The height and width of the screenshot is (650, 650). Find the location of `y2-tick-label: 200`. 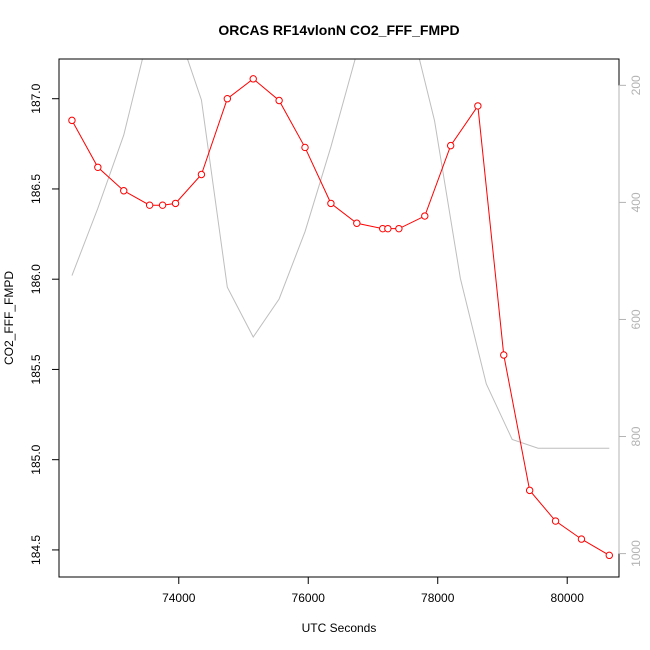

y2-tick-label: 200 is located at coordinates (636, 85).